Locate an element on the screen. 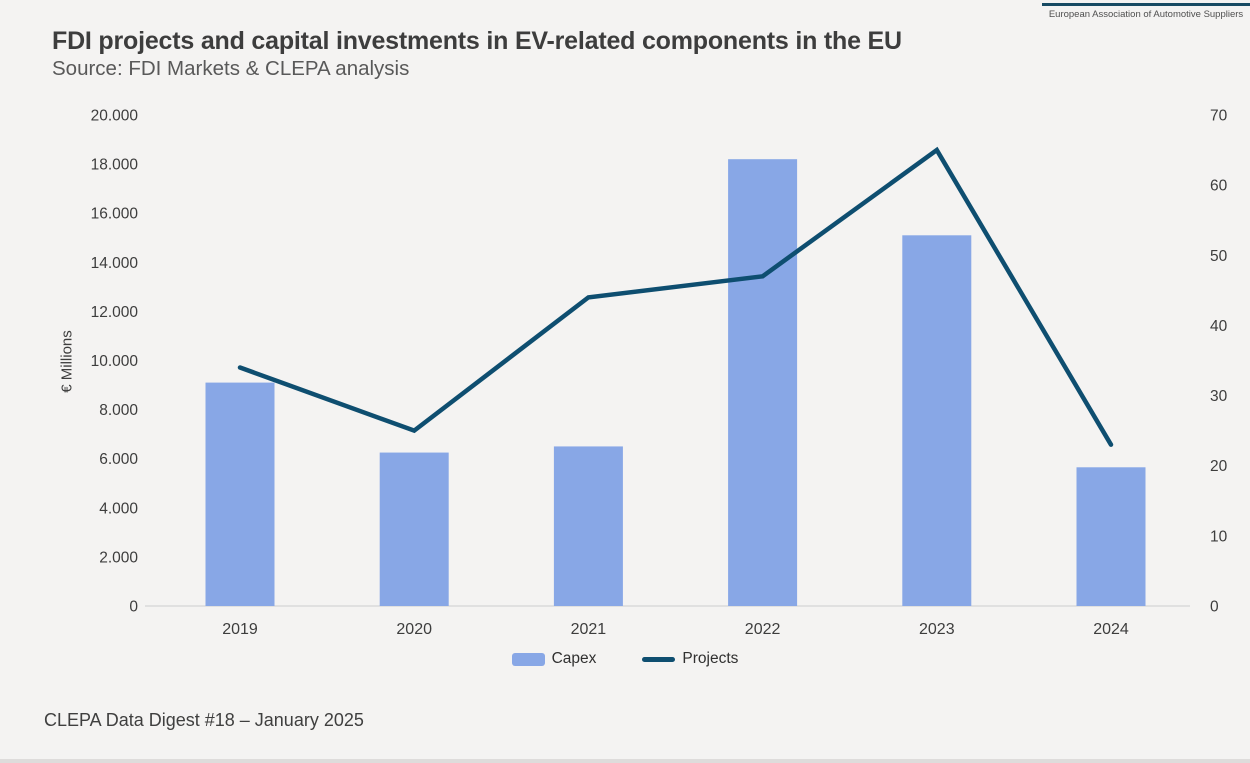  left-axis-tick-label: 14.000 is located at coordinates (115, 263).